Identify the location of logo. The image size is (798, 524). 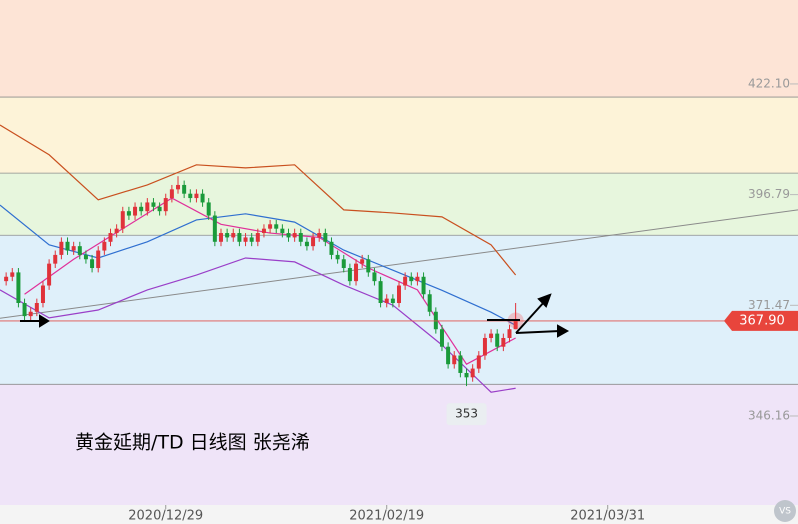
(785, 511).